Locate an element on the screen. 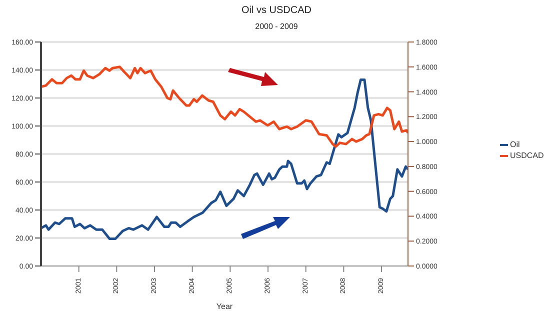  chart-subtitle: 2000 - 2009 is located at coordinates (276, 26).